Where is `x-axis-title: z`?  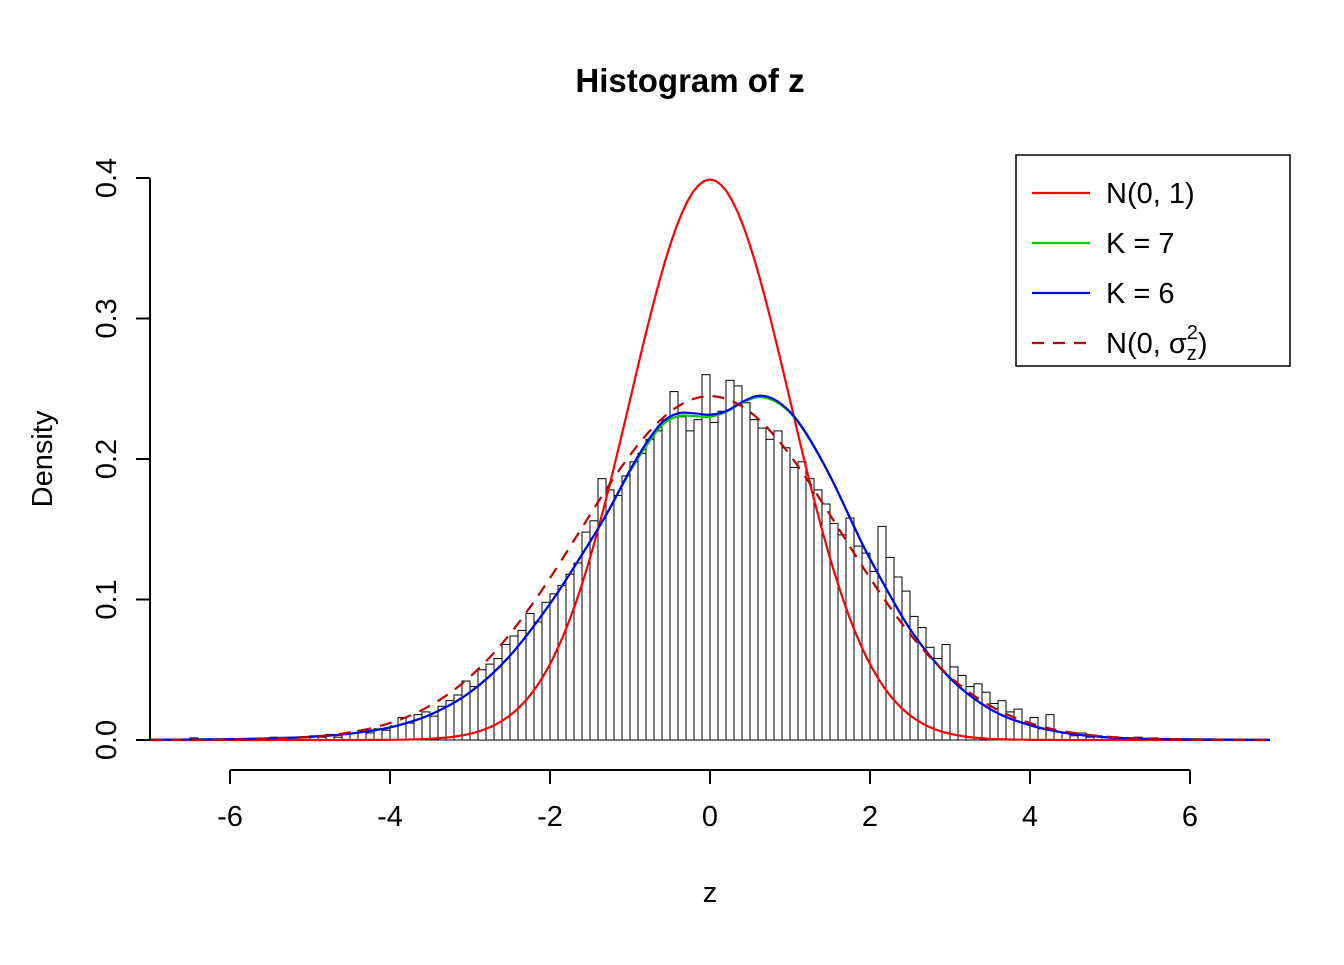 x-axis-title: z is located at coordinates (710, 893).